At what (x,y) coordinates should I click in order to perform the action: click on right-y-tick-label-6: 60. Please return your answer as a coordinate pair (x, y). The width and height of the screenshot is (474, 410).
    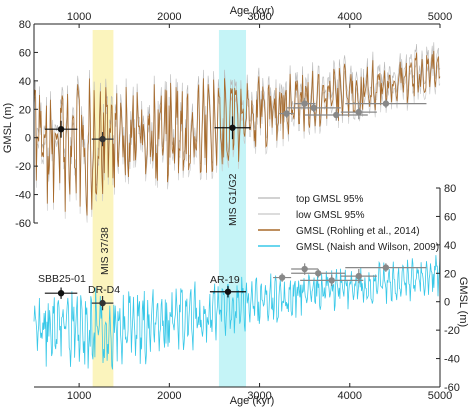
    Looking at the image, I should click on (450, 217).